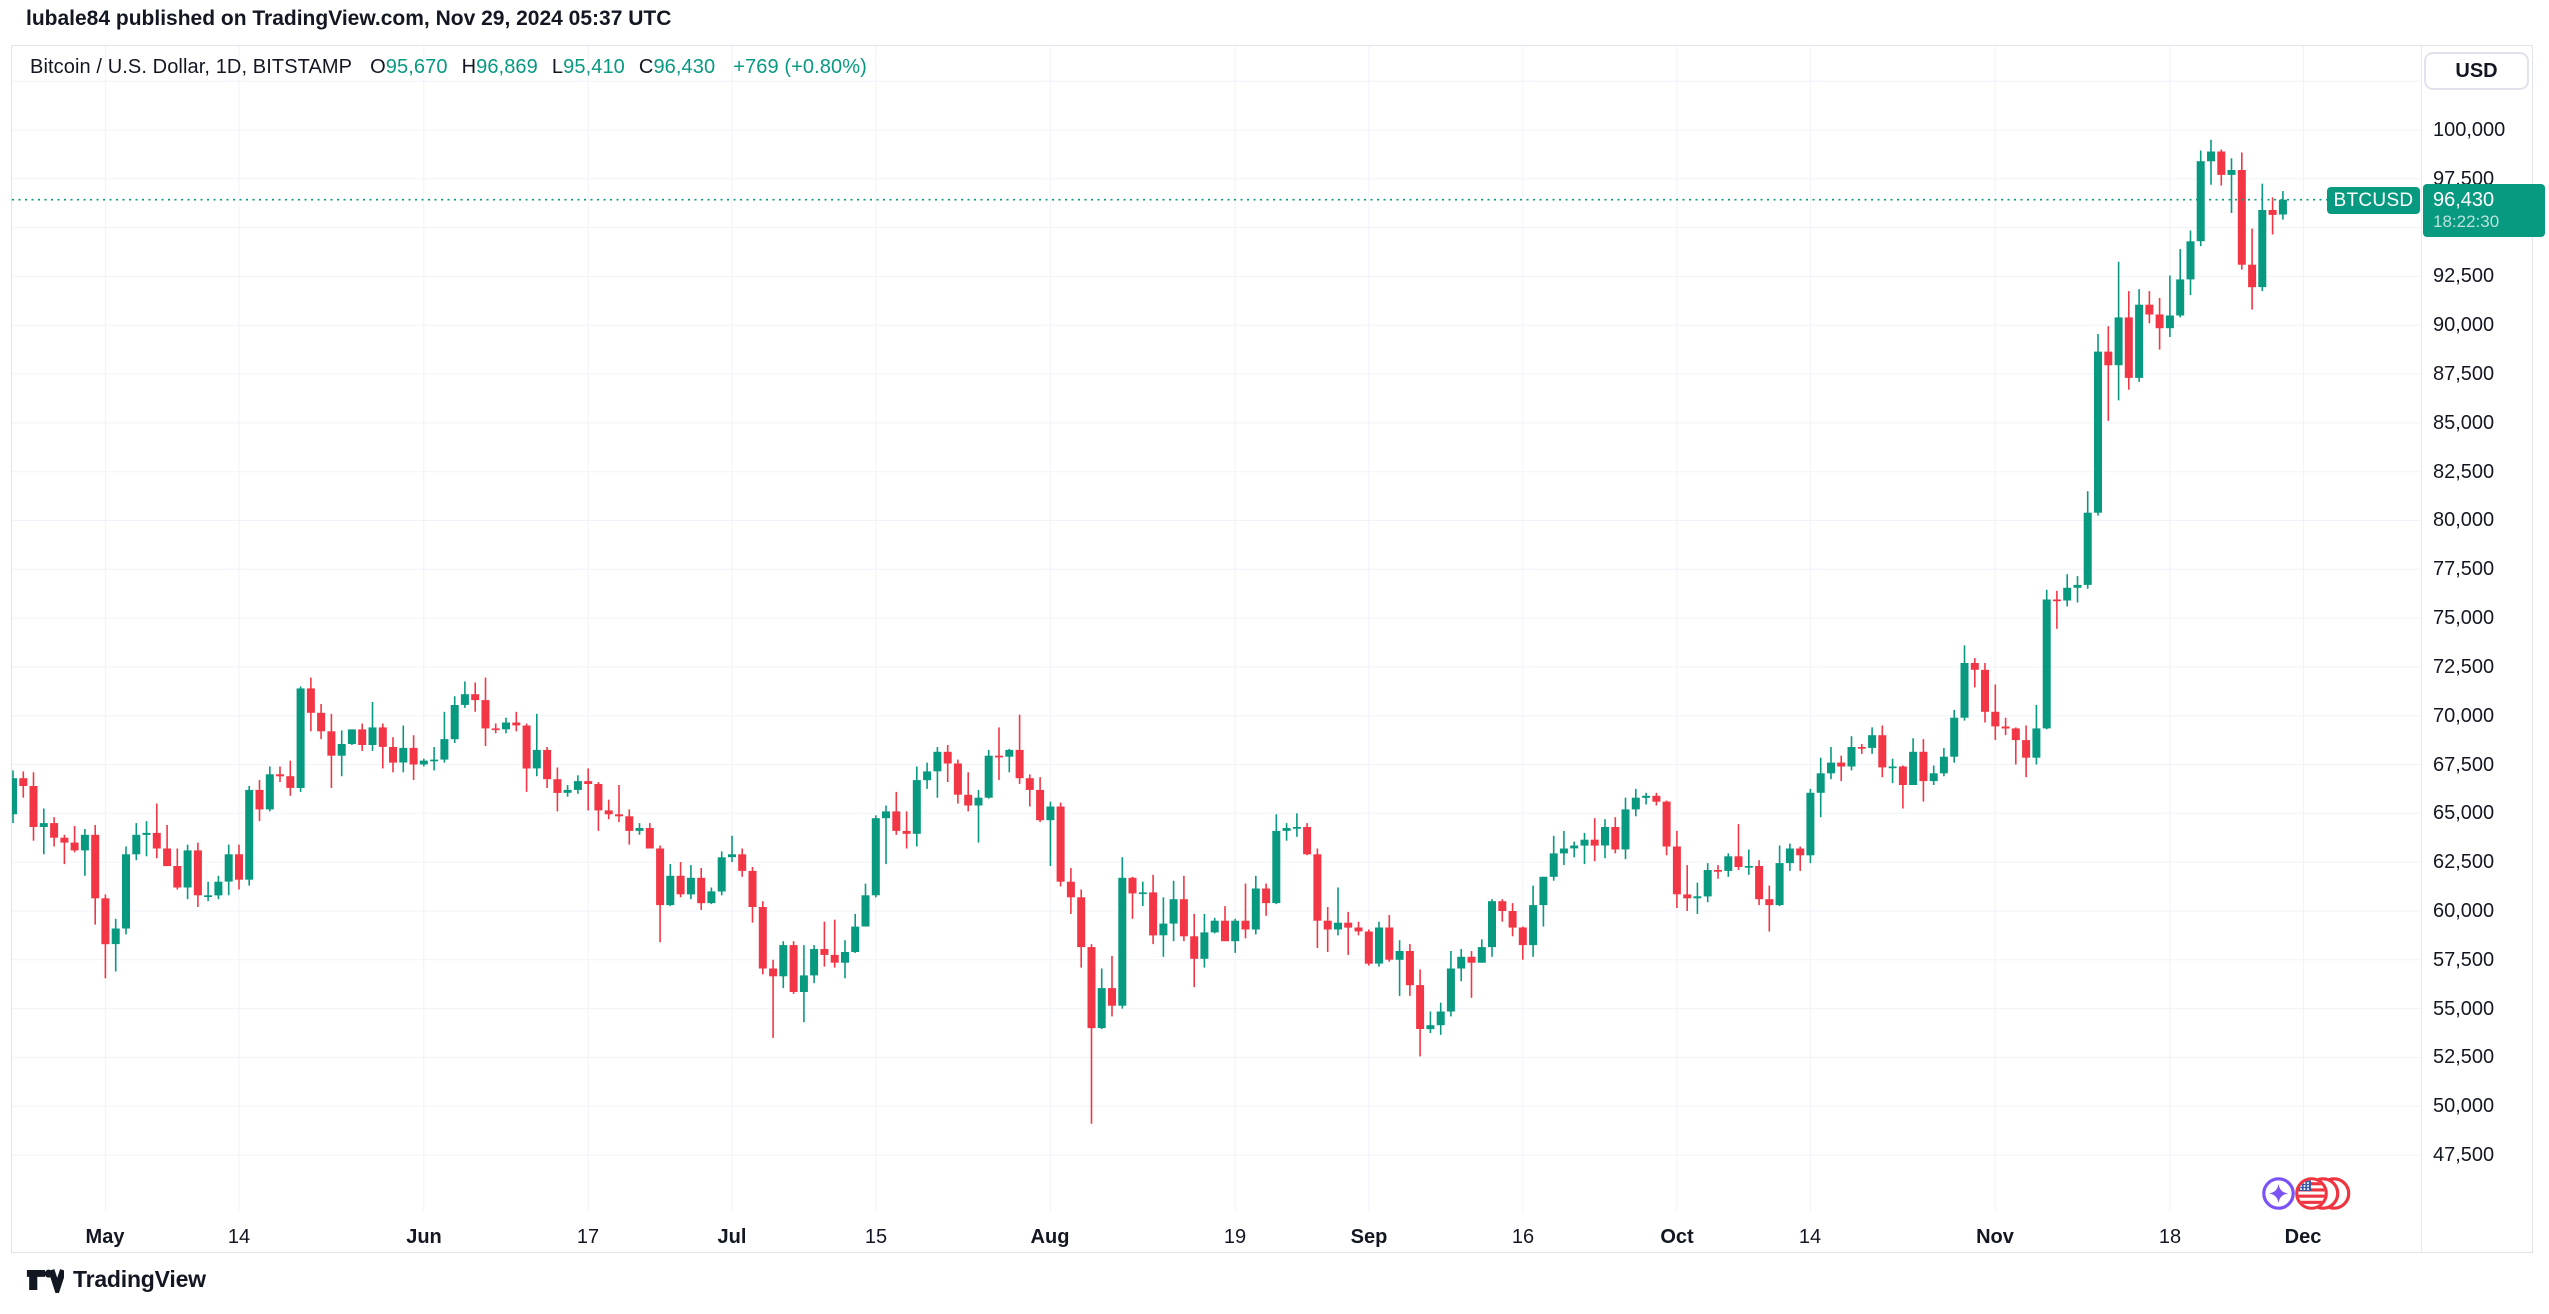 The image size is (2549, 1314). I want to click on last-price-badge: 96,430 18:22:30, so click(2484, 210).